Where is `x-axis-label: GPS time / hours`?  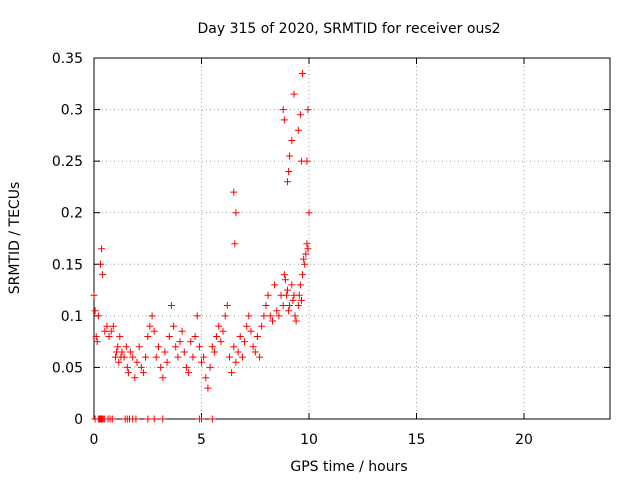
x-axis-label: GPS time / hours is located at coordinates (348, 467).